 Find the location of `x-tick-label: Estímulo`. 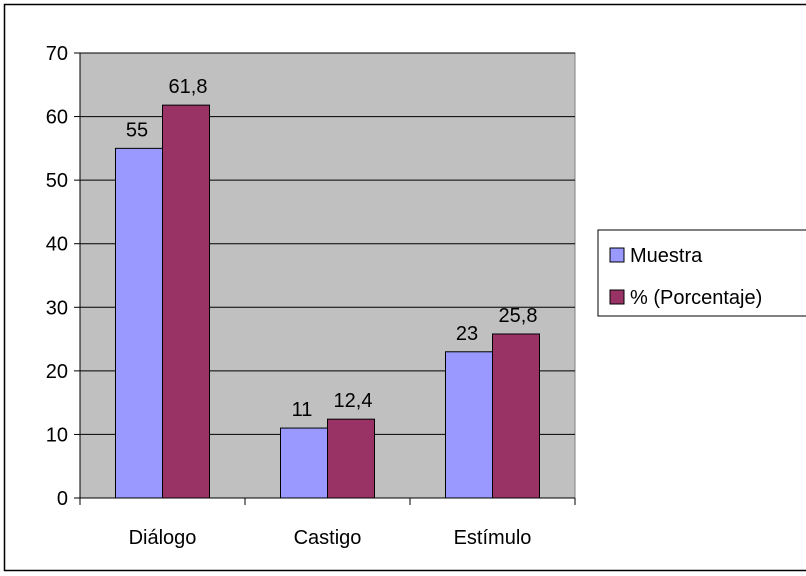

x-tick-label: Estímulo is located at coordinates (493, 538).